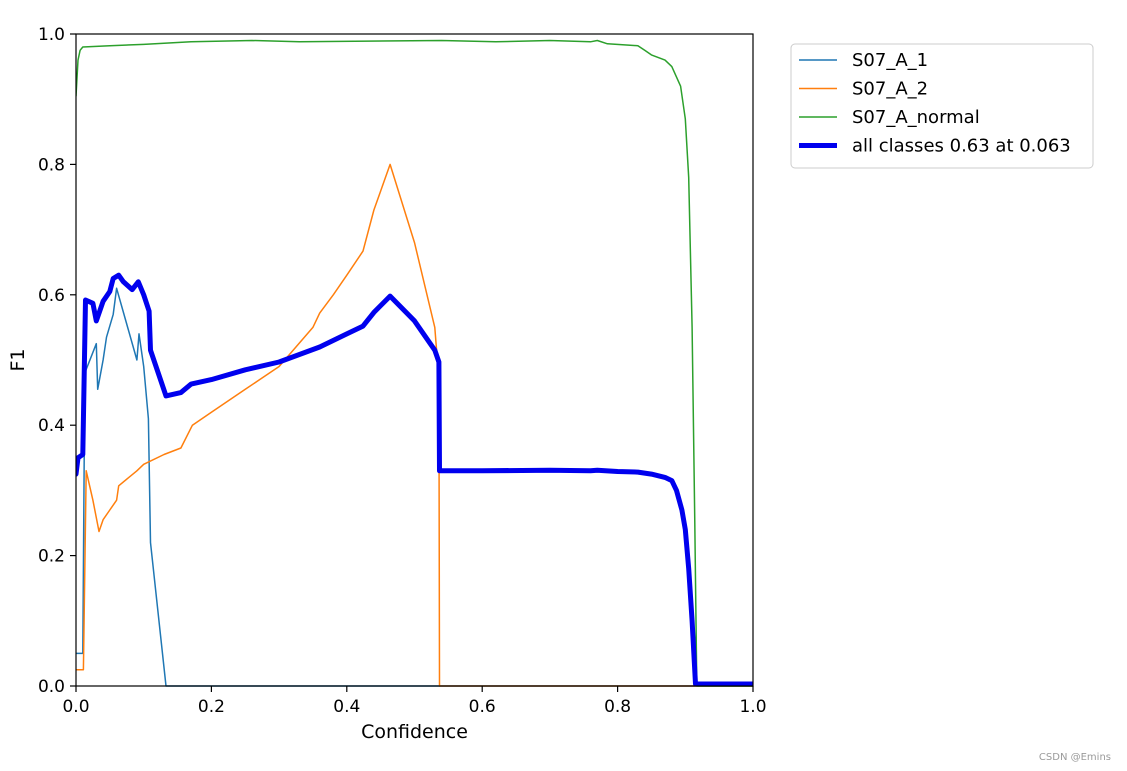  Describe the element at coordinates (961, 146) in the screenshot. I see `legend-label-4: all classes 0.63 at 0.063` at that location.